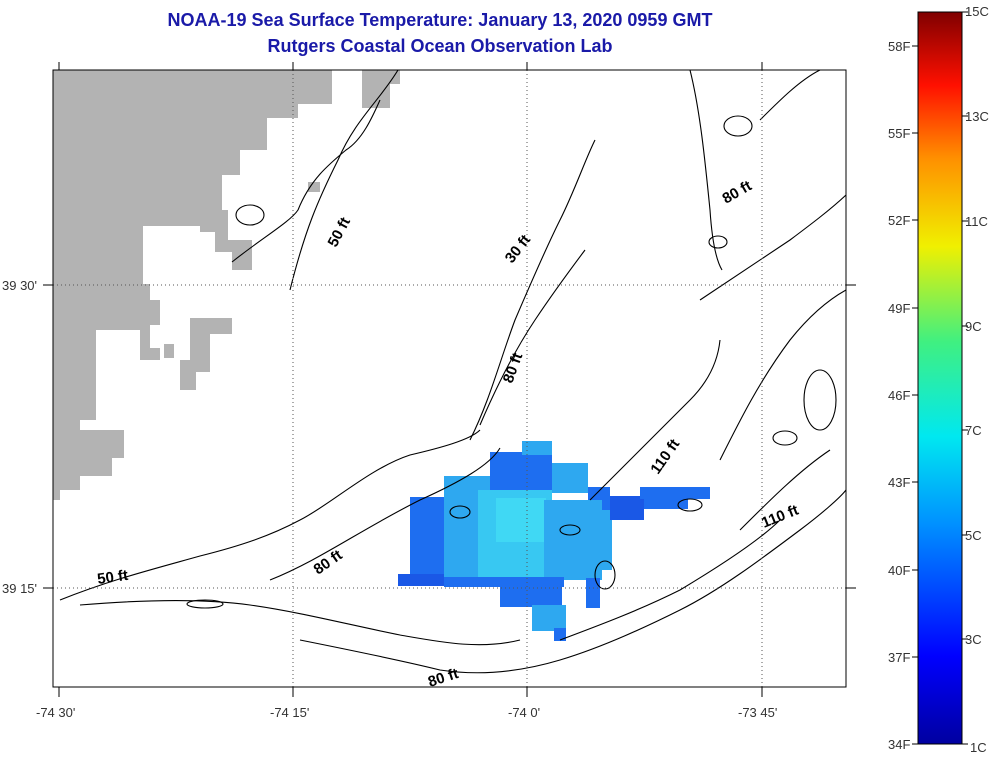 The height and width of the screenshot is (761, 992). I want to click on colorbar-c-label: 5C, so click(973, 535).